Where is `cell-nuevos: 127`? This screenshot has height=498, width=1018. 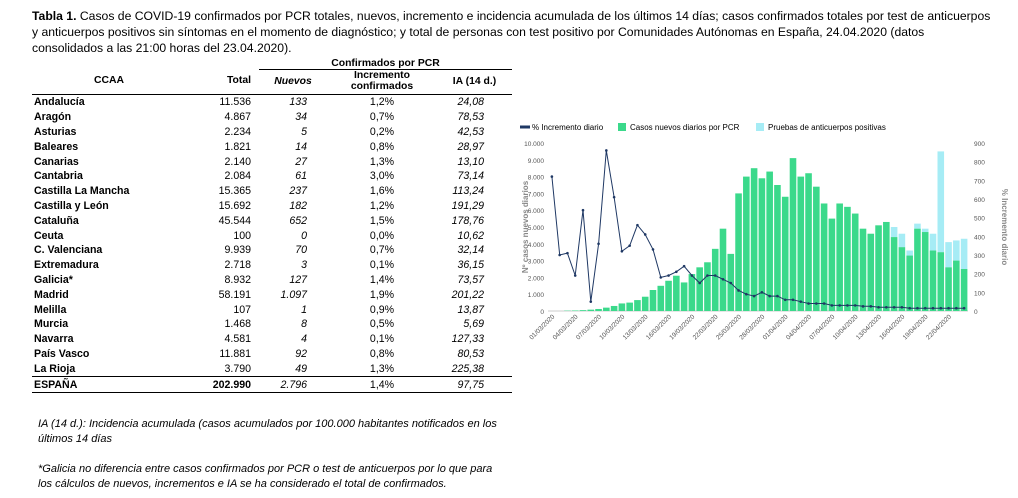
cell-nuevos: 127 is located at coordinates (298, 279).